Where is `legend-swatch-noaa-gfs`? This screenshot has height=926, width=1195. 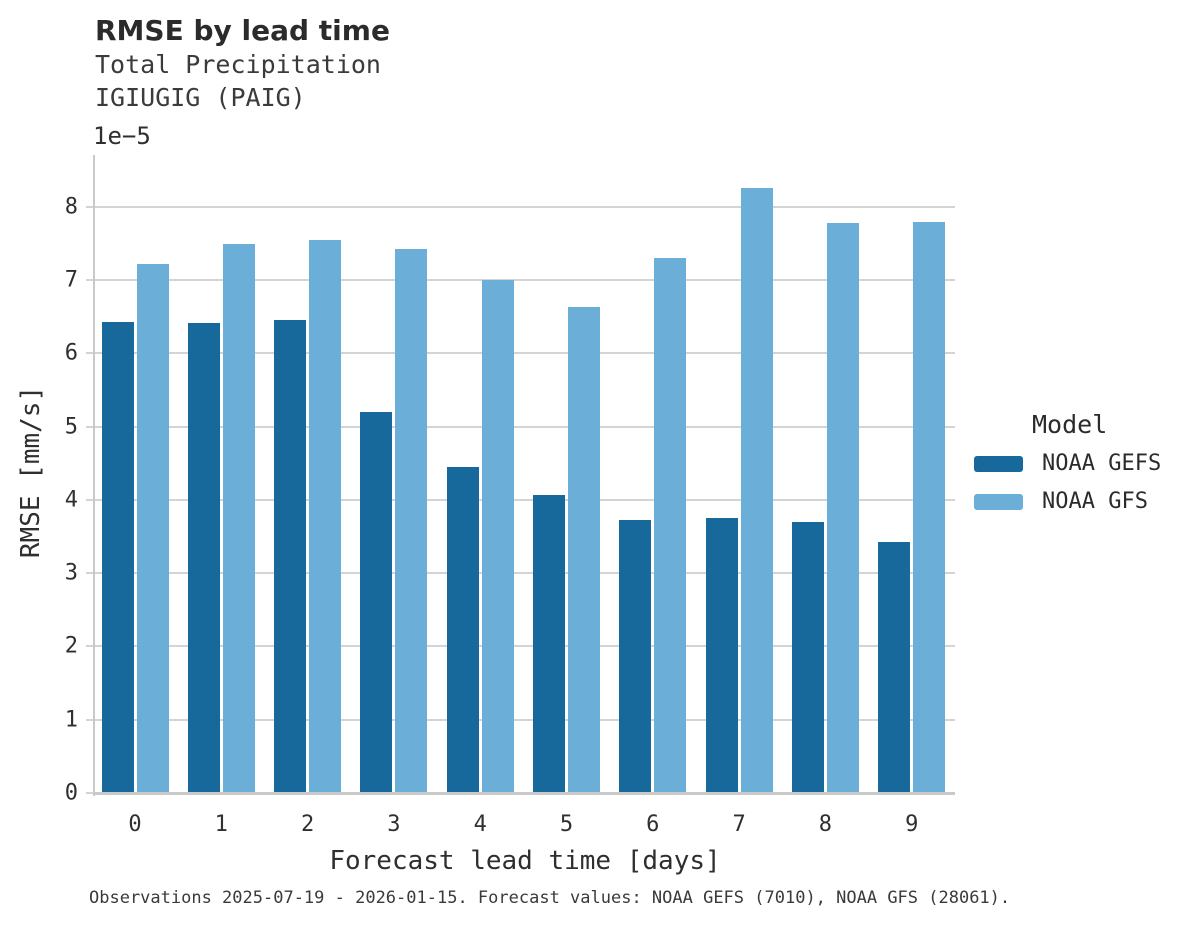
legend-swatch-noaa-gfs is located at coordinates (998, 501).